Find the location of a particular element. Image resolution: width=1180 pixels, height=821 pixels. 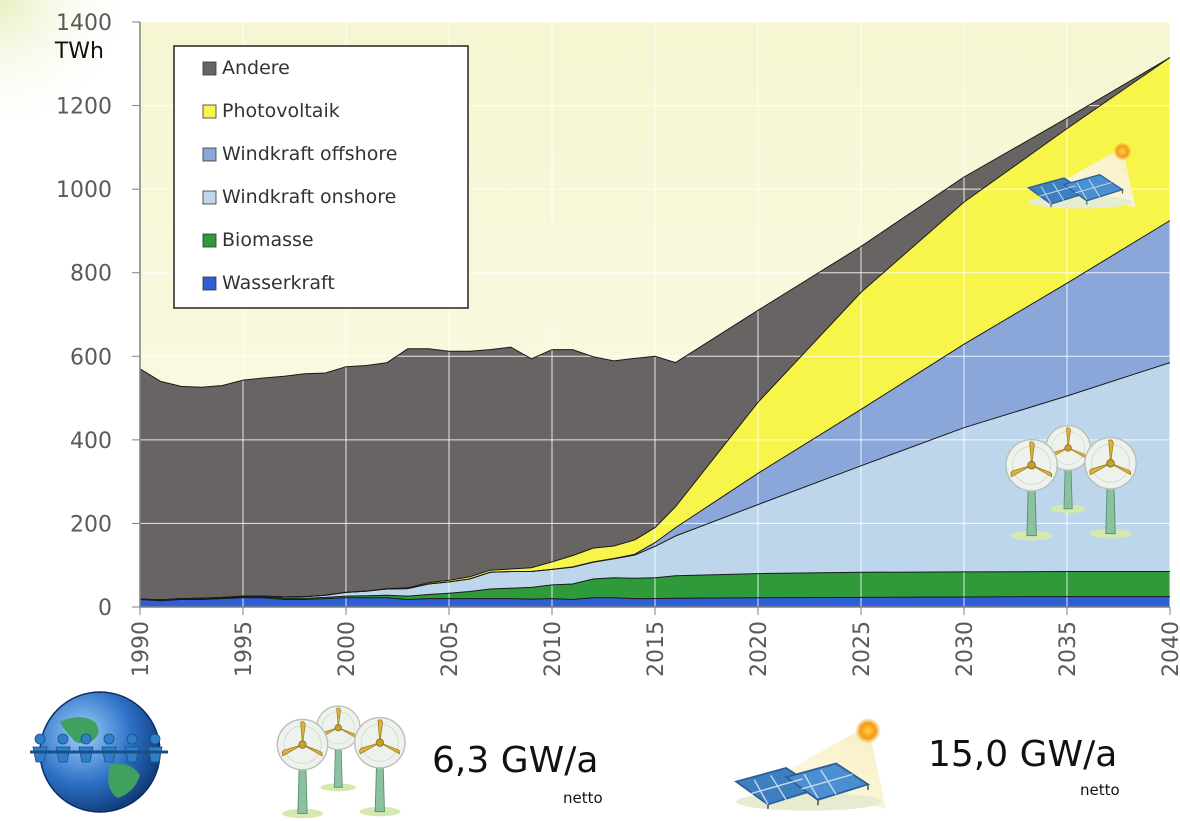

legend-label-photovoltaik: Photovoltaik is located at coordinates (281, 111).